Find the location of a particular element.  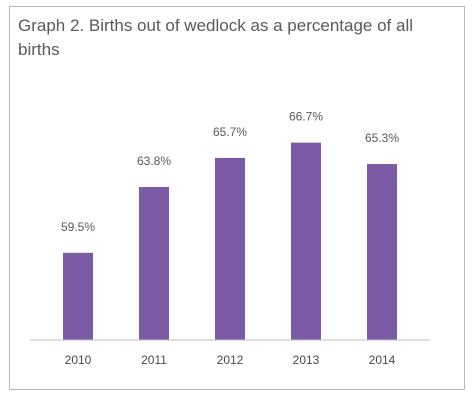

x-tick-label-2010: 2010 is located at coordinates (78, 360).